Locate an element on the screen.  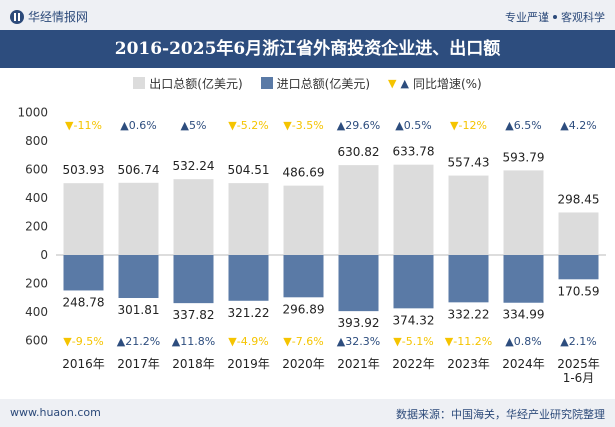
y-tick-label: 1000 is located at coordinates (32, 113).